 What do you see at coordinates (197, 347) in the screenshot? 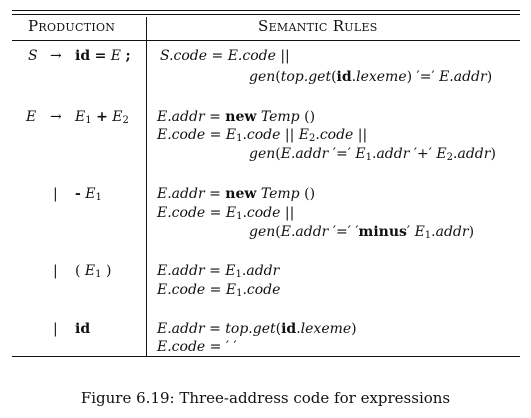
I see `semantic-rule: E.code = ′ ′` at bounding box center [197, 347].